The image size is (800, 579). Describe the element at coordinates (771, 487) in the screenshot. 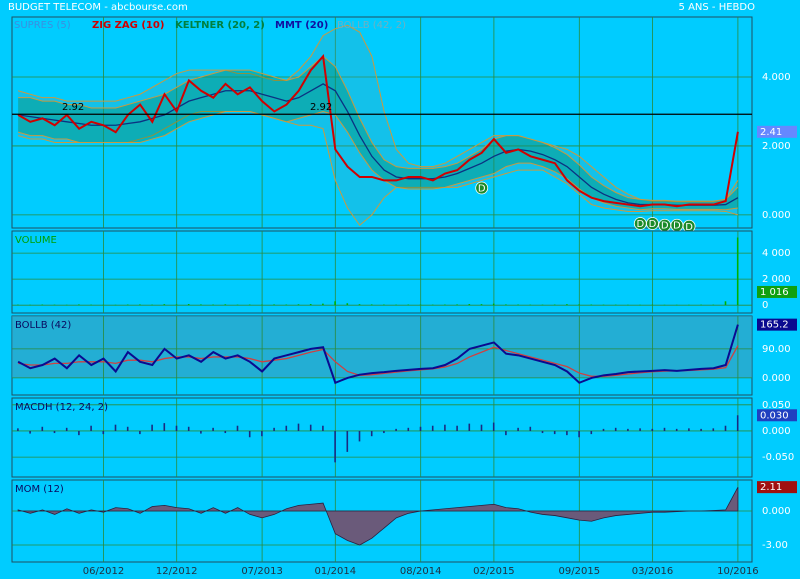

I see `last-value: 2.11` at that location.